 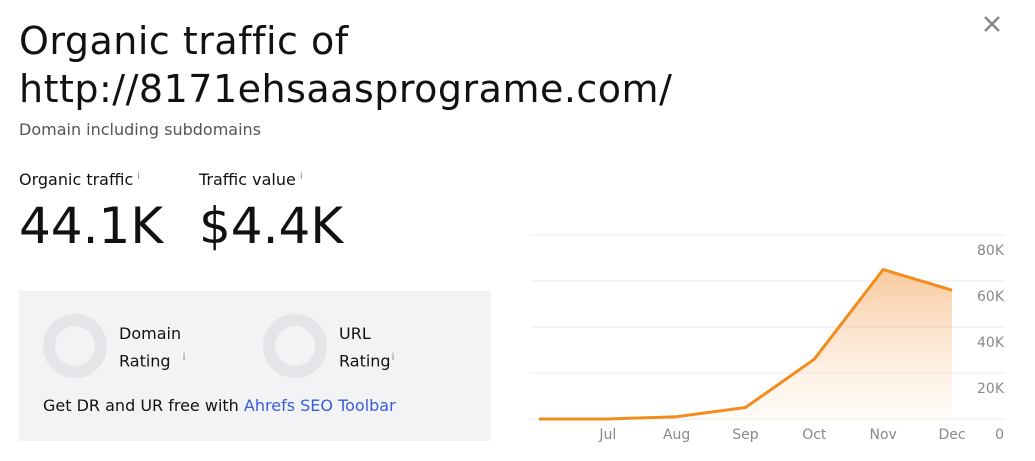 What do you see at coordinates (152, 347) in the screenshot?
I see `rating-label: Domain Rating i` at bounding box center [152, 347].